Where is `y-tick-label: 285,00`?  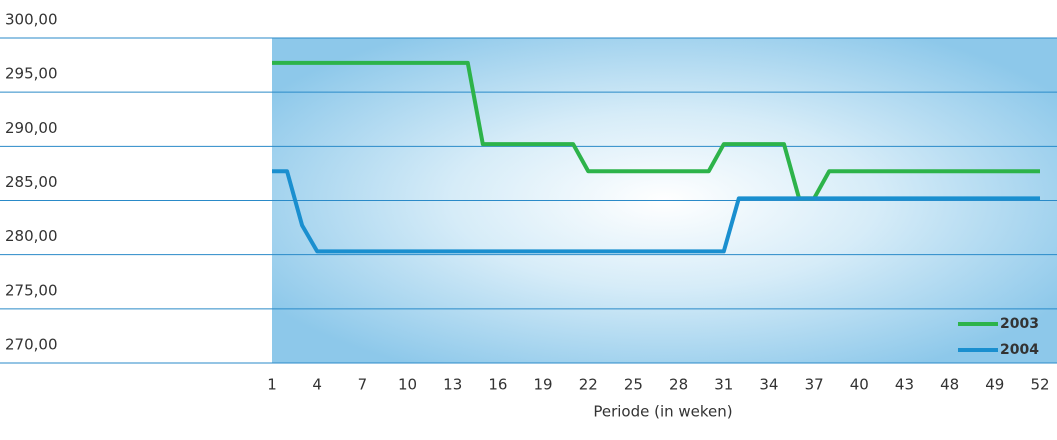 y-tick-label: 285,00 is located at coordinates (31, 182).